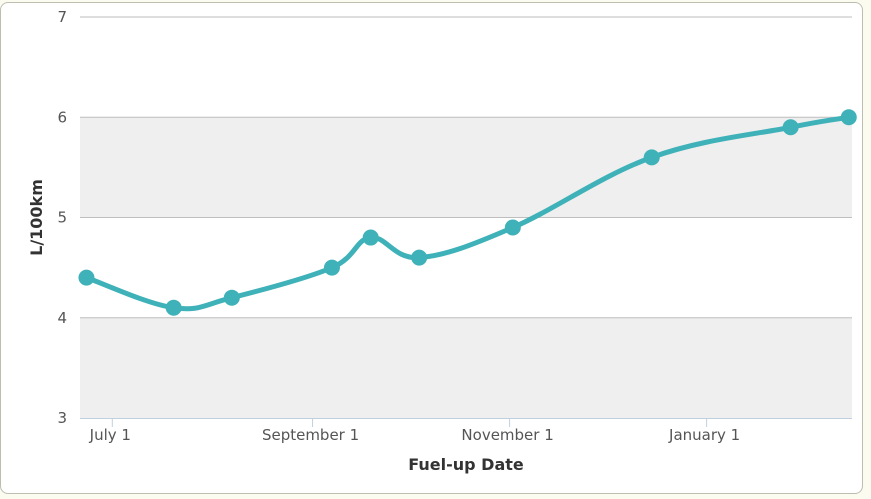  I want to click on y-axis-title: L/100km, so click(36, 217).